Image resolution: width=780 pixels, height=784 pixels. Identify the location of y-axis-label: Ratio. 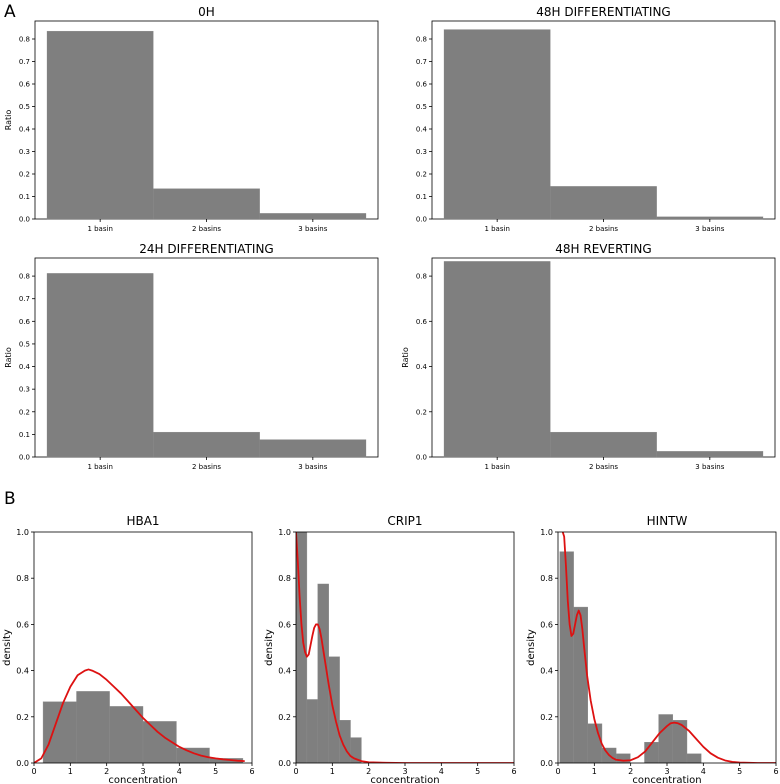
(405, 357).